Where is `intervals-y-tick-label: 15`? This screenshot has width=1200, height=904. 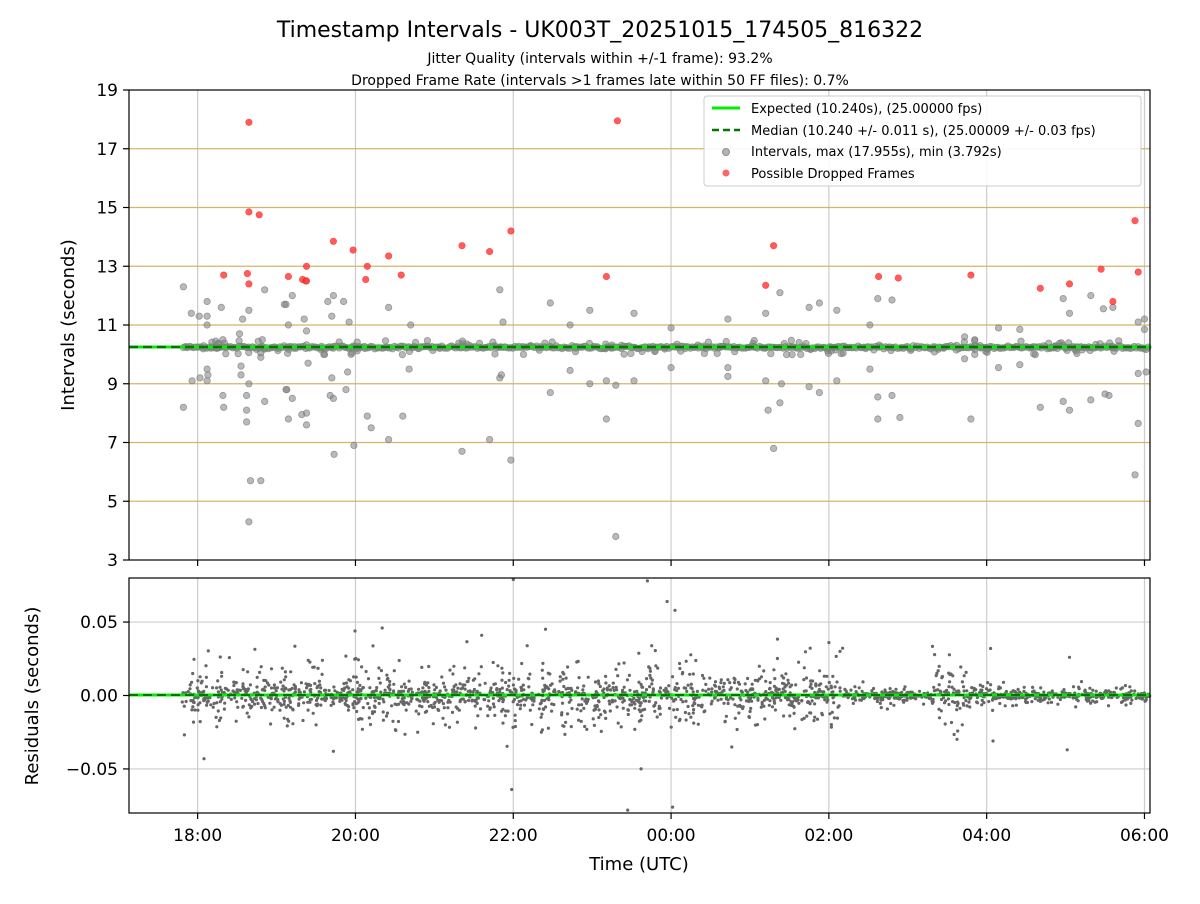
intervals-y-tick-label: 15 is located at coordinates (107, 209).